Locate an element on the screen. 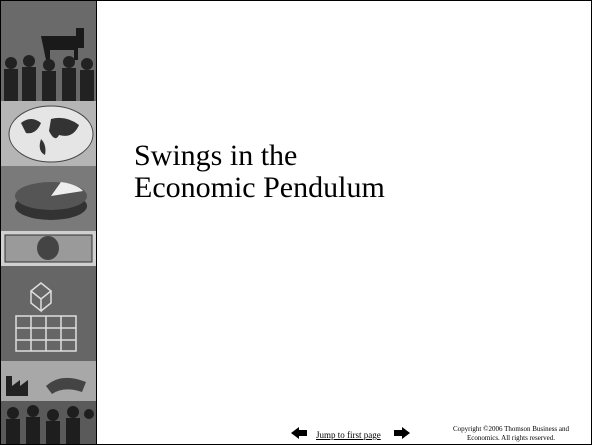  next-arrow is located at coordinates (402, 433).